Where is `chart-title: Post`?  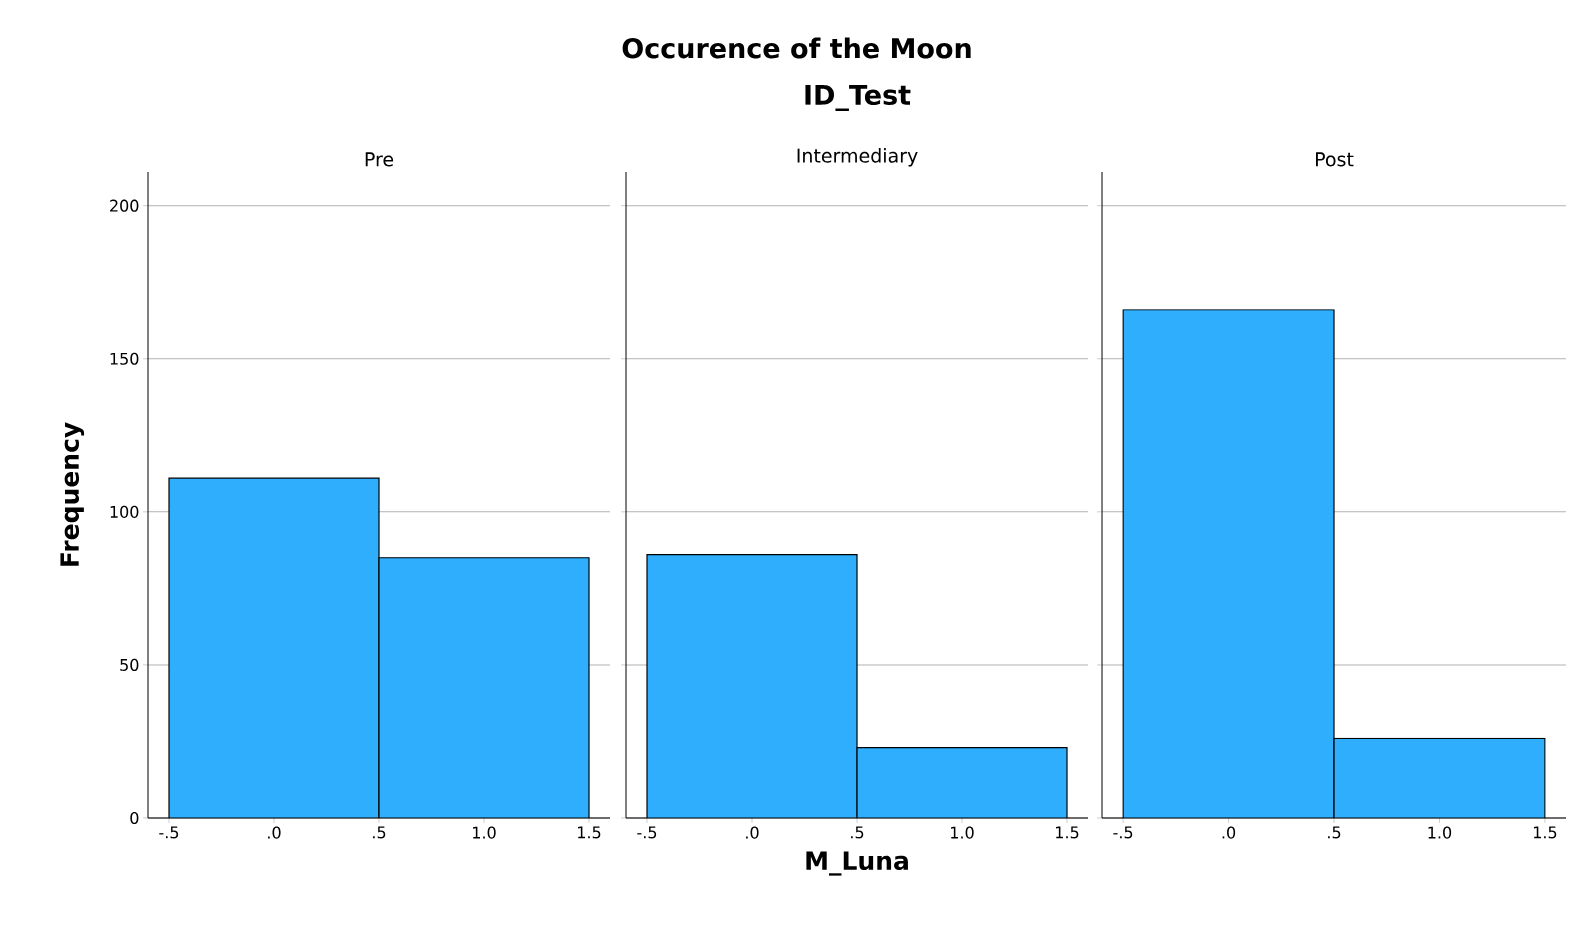
chart-title: Post is located at coordinates (1335, 159).